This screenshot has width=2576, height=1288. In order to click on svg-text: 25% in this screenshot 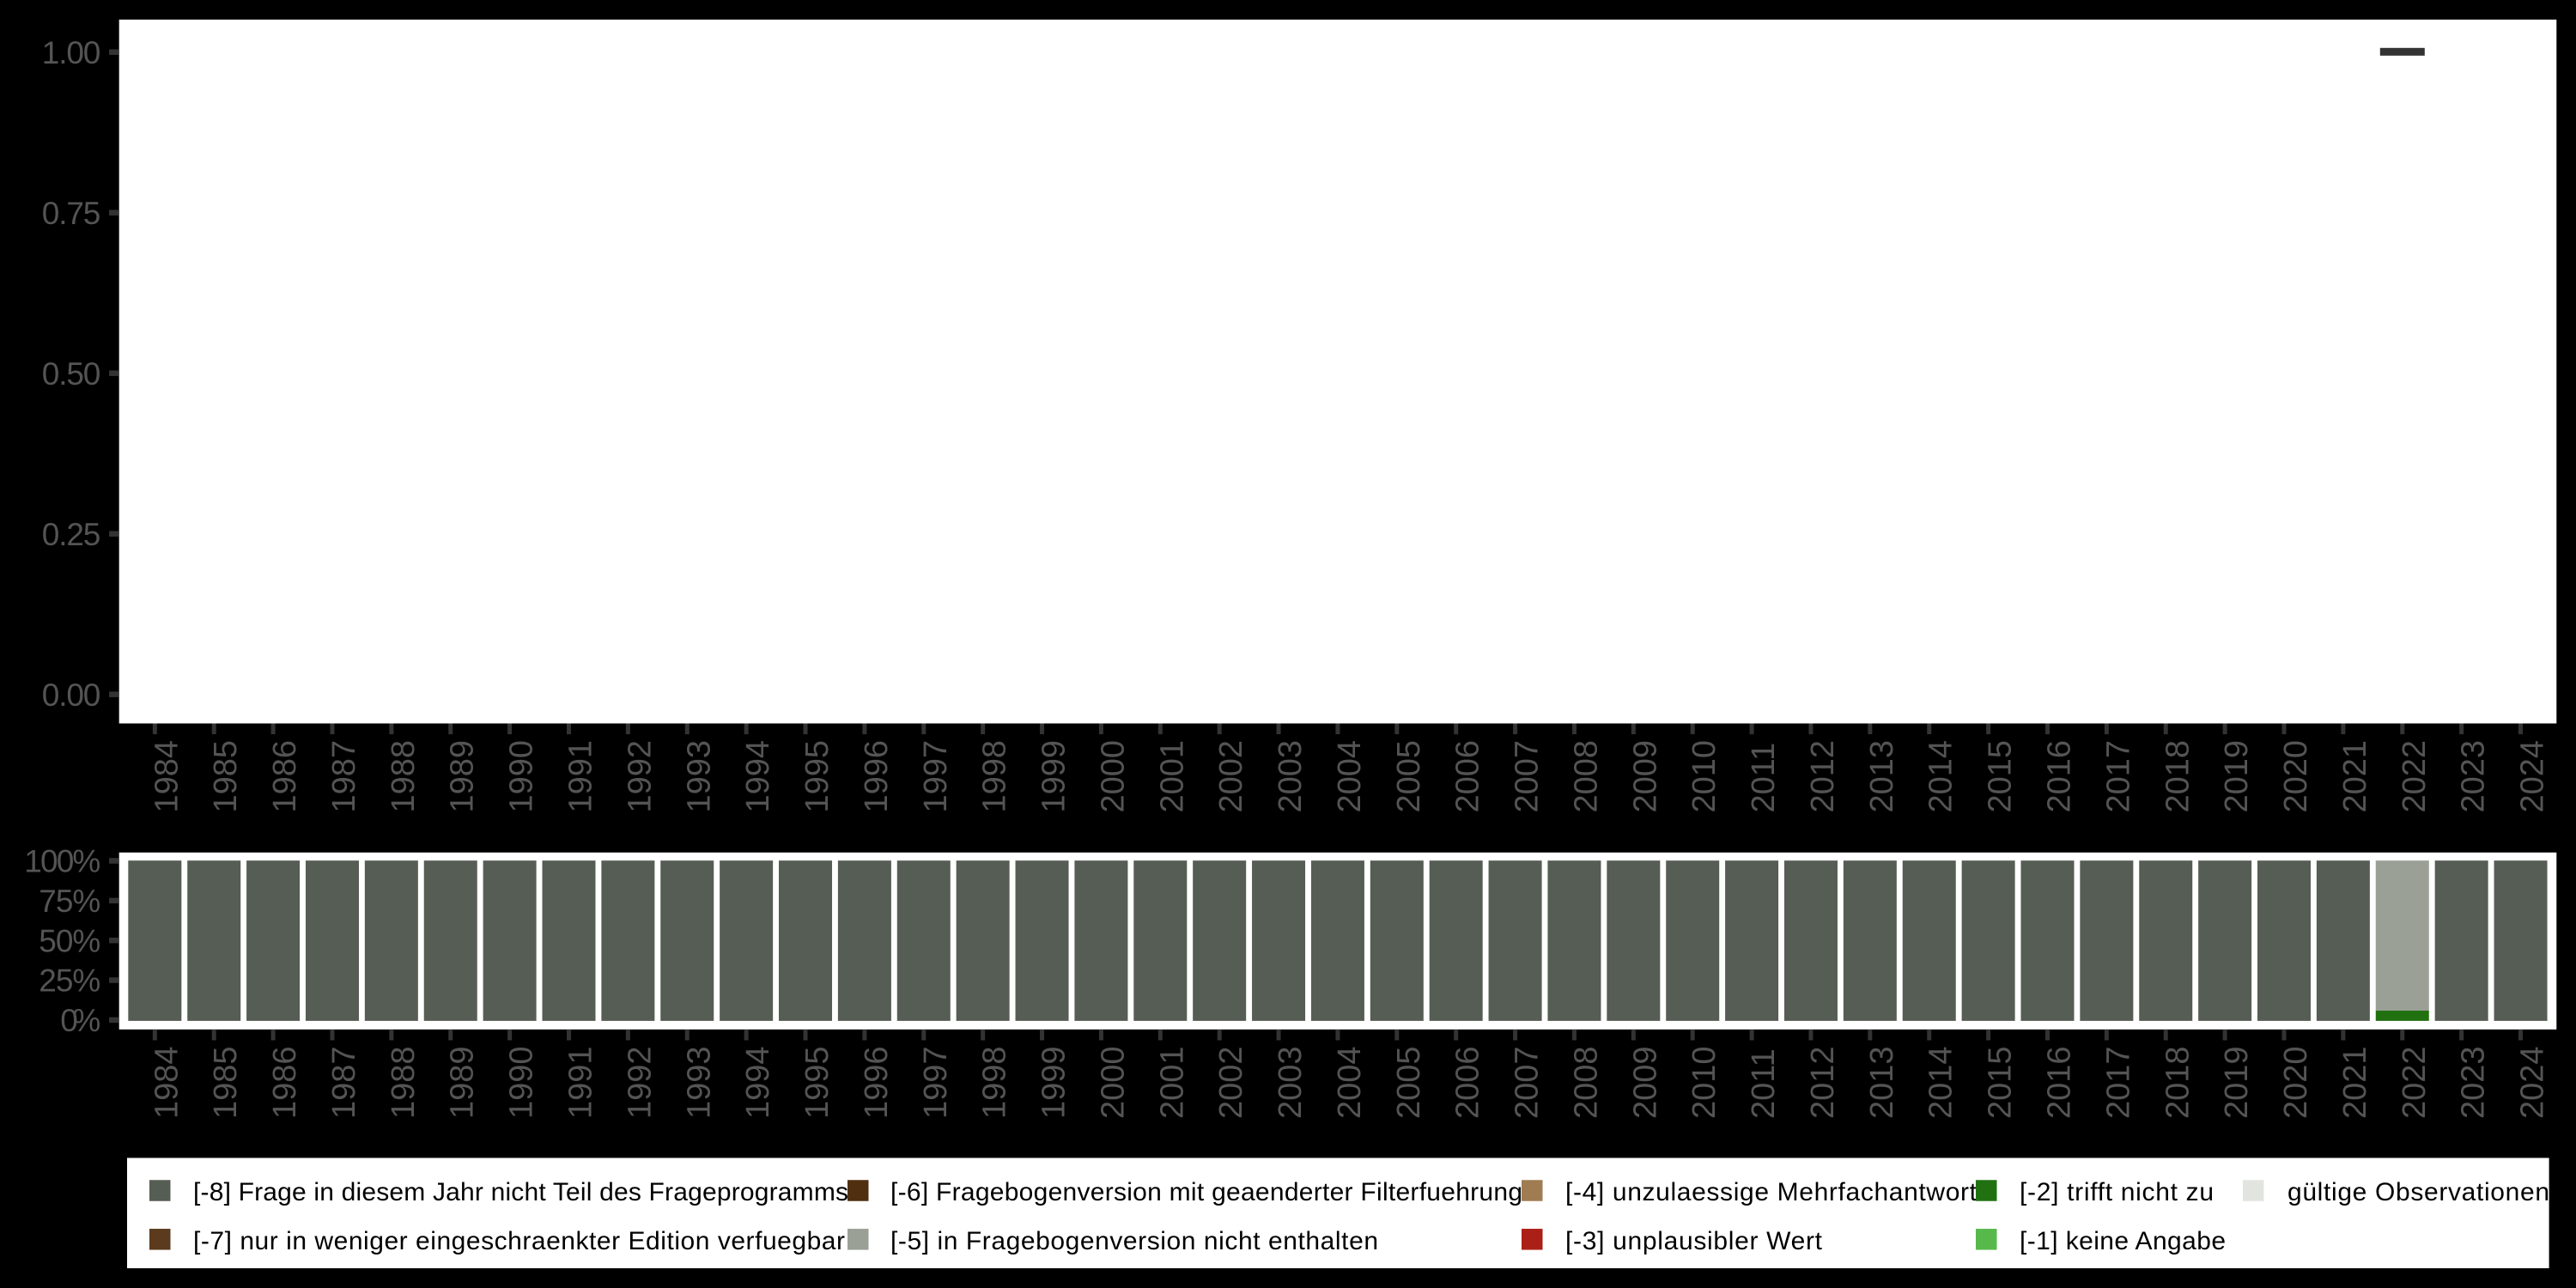, I will do `click(69, 981)`.